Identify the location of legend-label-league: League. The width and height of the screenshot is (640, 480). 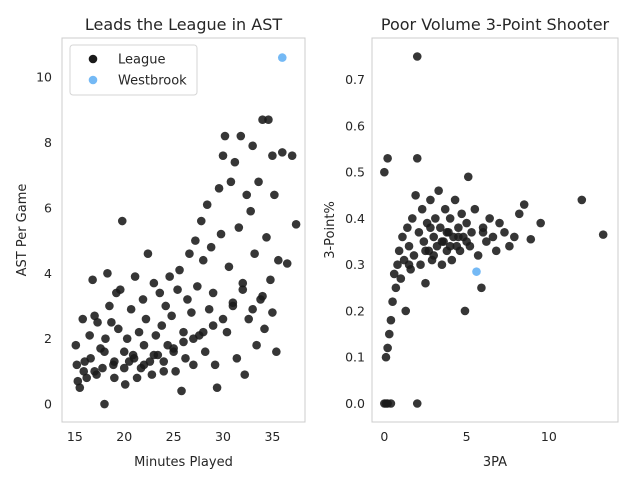
(141, 60).